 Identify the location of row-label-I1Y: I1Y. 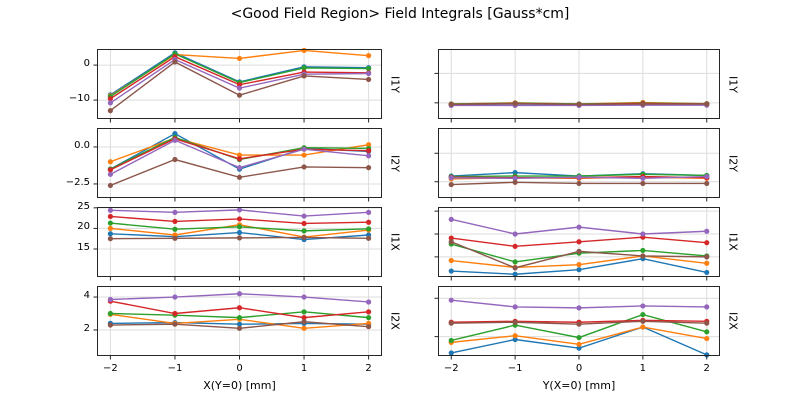
(395, 84).